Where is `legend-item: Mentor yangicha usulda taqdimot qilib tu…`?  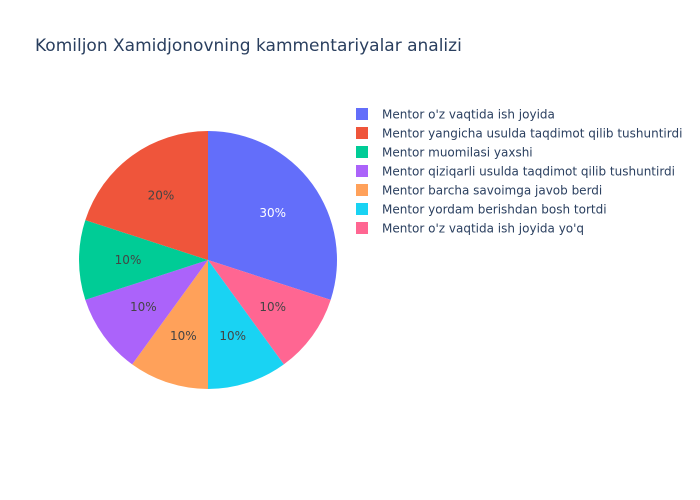
legend-item: Mentor yangicha usulda taqdimot qilib tu… is located at coordinates (519, 134).